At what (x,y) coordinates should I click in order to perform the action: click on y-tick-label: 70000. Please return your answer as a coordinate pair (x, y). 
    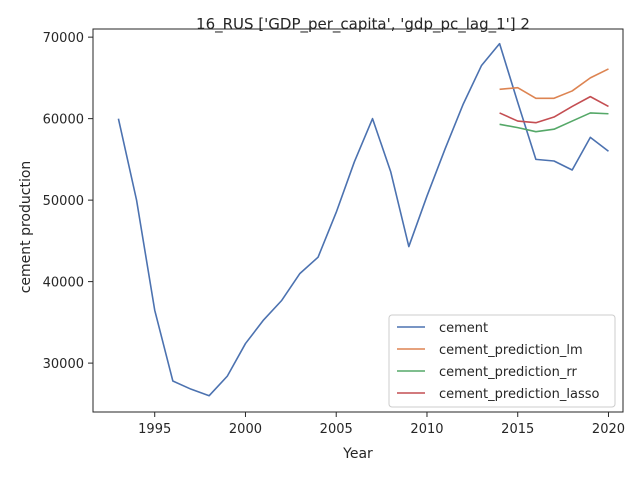
    Looking at the image, I should click on (63, 38).